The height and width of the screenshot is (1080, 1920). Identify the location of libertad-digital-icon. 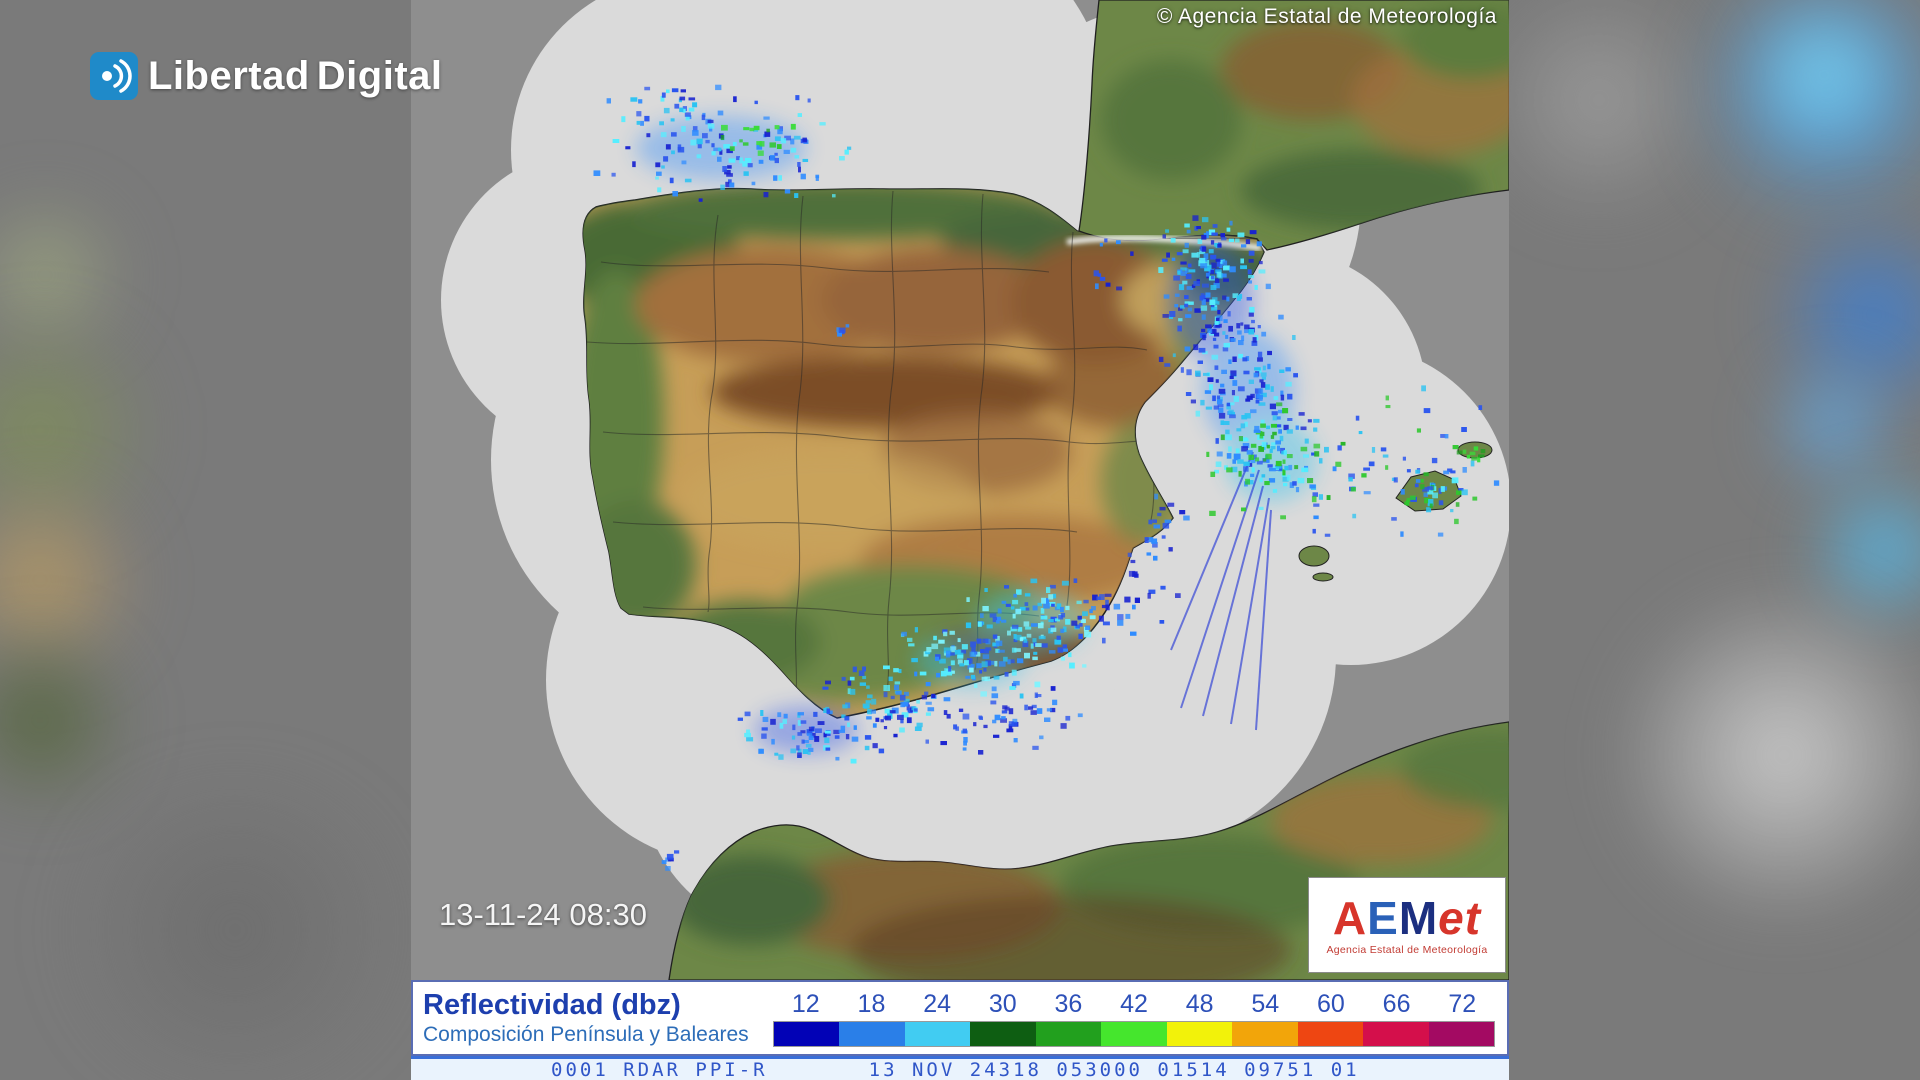
(114, 76).